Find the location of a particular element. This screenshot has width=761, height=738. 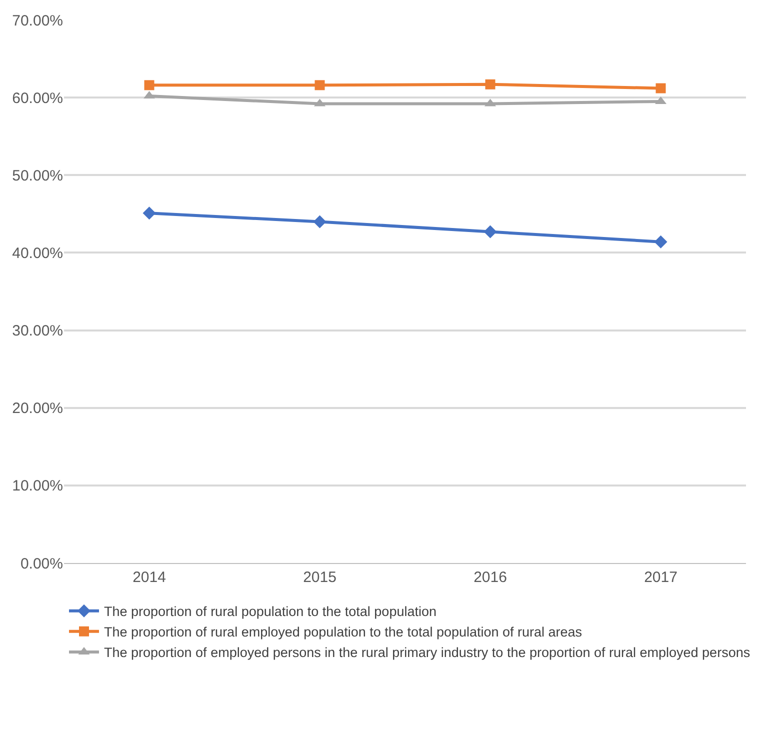

x-tick-label: 2017 is located at coordinates (661, 577).